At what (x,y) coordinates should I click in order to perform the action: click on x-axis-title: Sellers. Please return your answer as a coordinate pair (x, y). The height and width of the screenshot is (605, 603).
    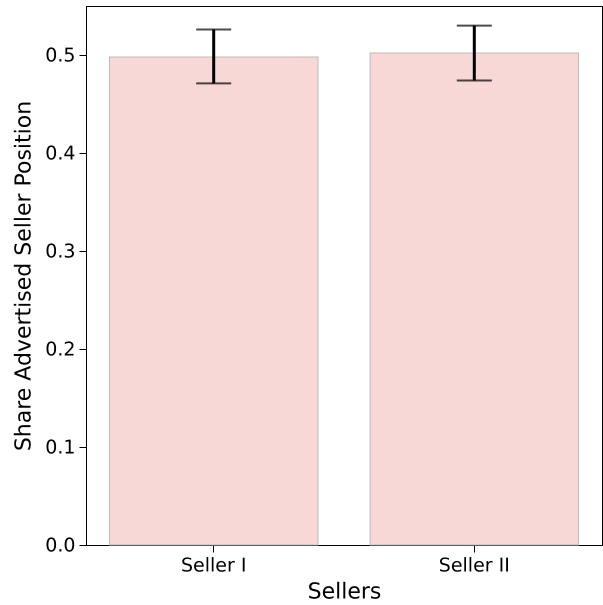
    Looking at the image, I should click on (345, 592).